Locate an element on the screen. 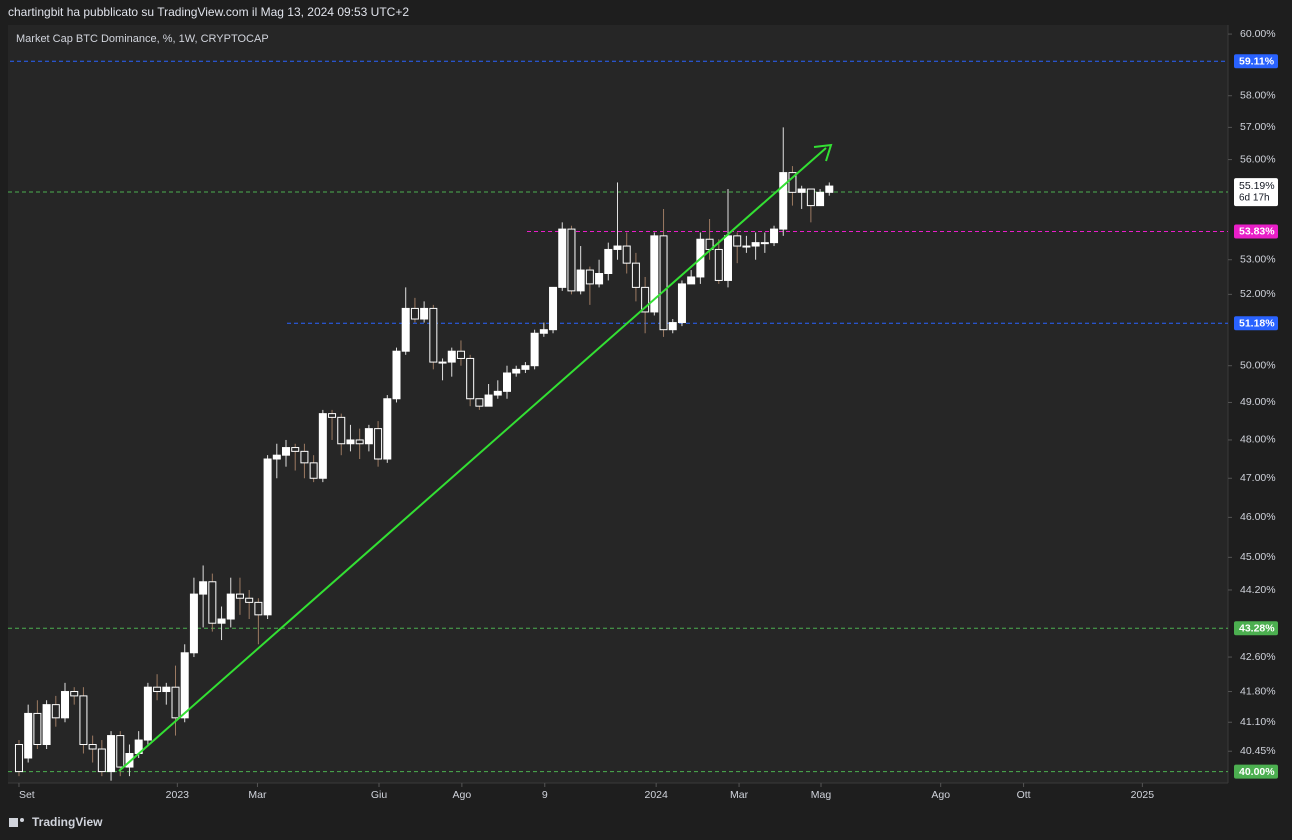  x-tick-label: 2025 is located at coordinates (1143, 795).